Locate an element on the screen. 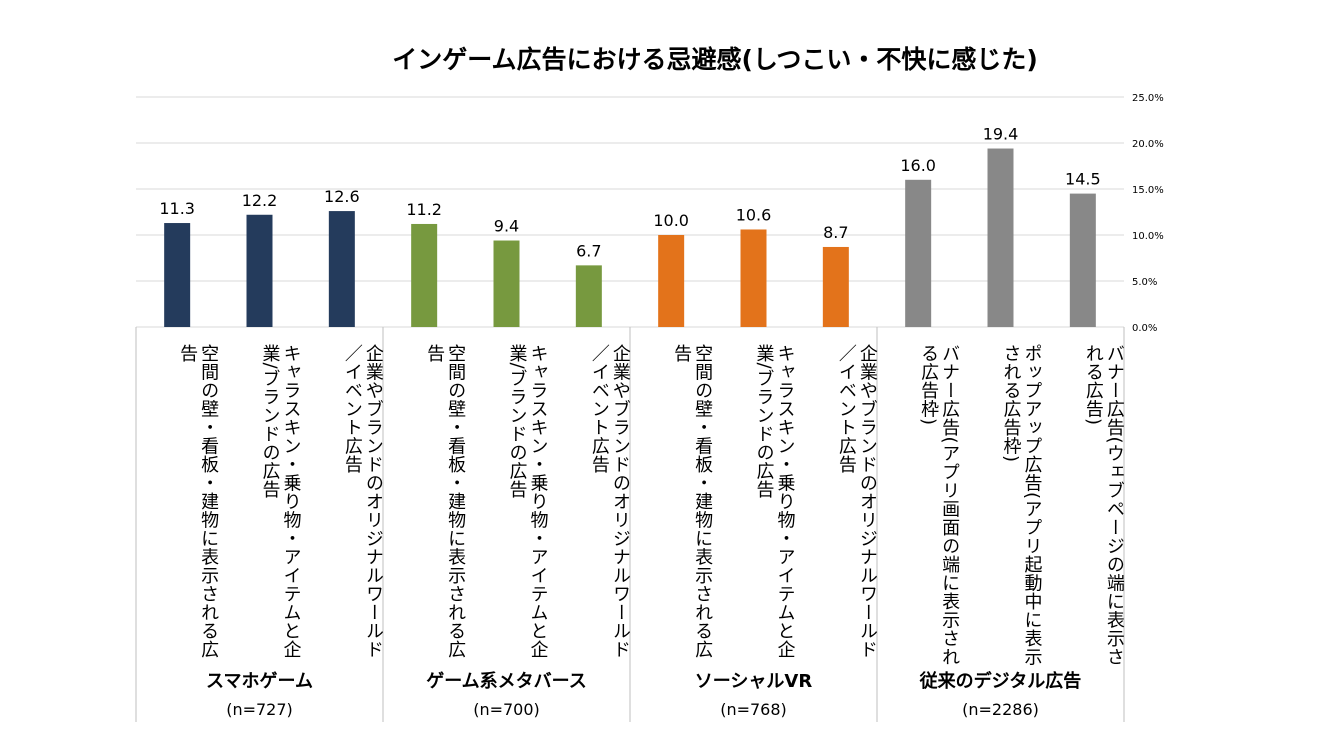  group-label: 従来のデジタル広告 is located at coordinates (1000, 681).